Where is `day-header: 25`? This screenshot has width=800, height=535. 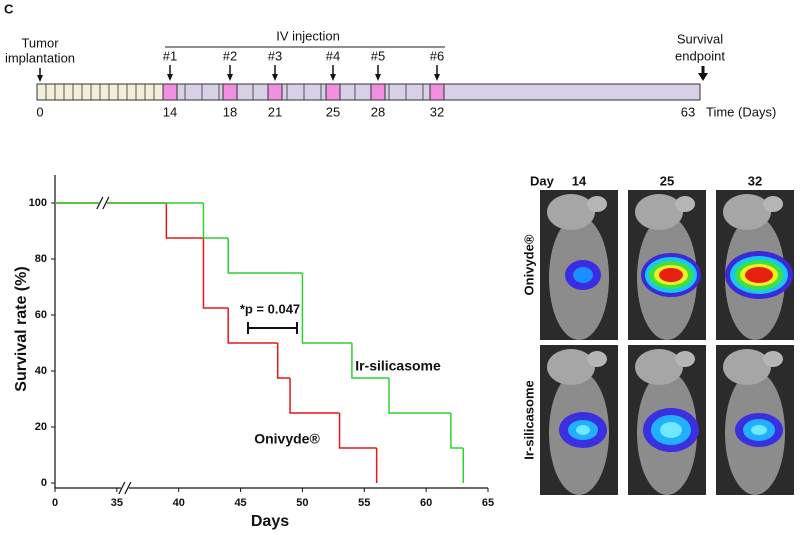 day-header: 25 is located at coordinates (667, 180).